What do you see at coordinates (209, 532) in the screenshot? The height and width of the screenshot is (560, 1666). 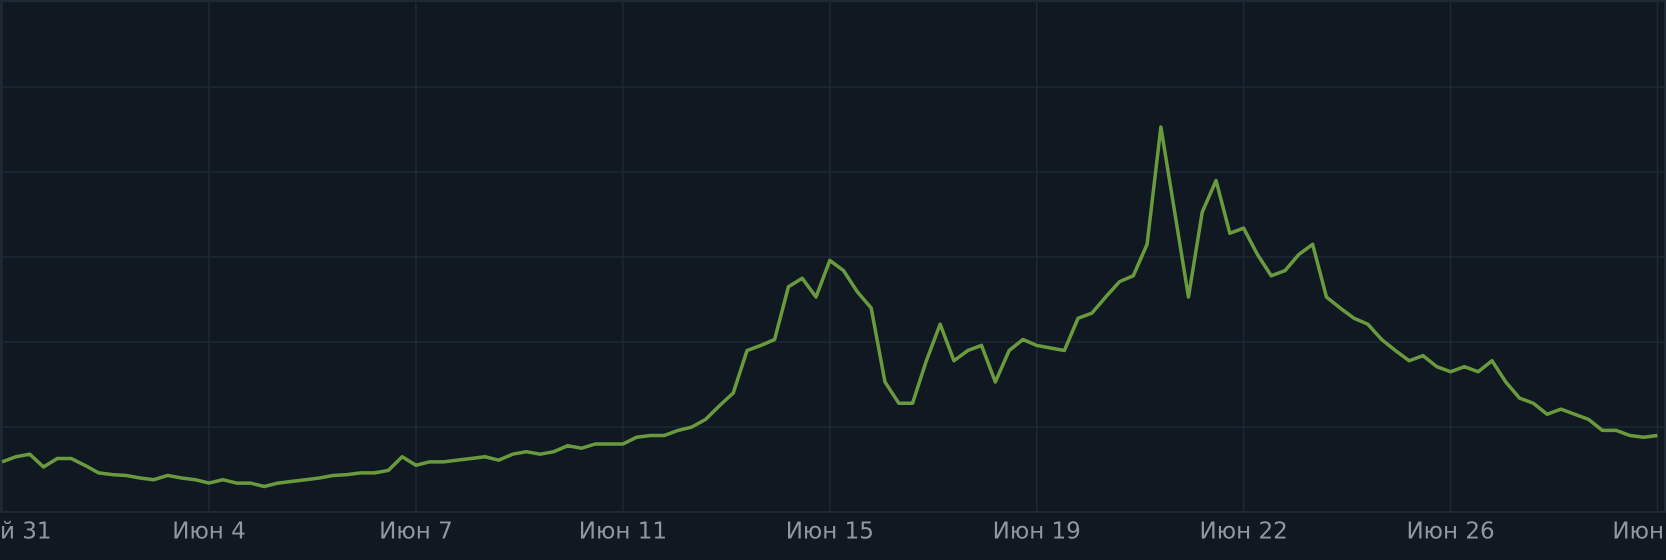 I see `x-tick-label: Июн 4` at bounding box center [209, 532].